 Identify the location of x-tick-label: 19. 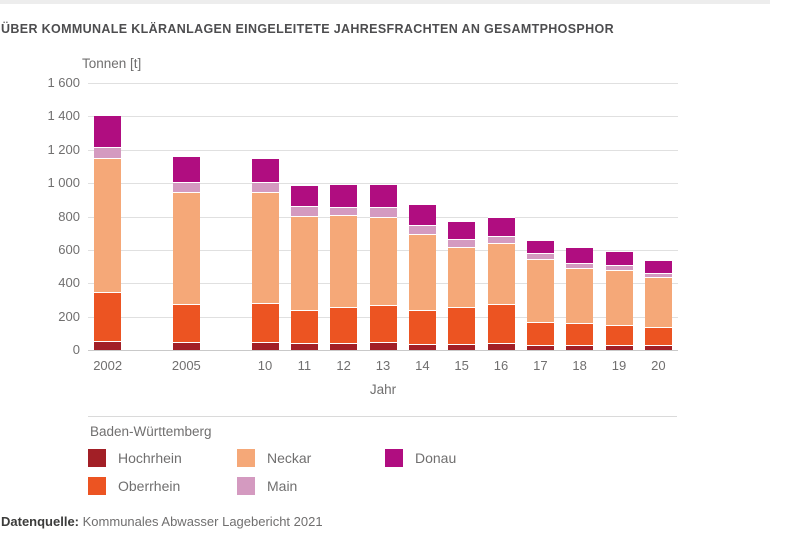
(619, 365).